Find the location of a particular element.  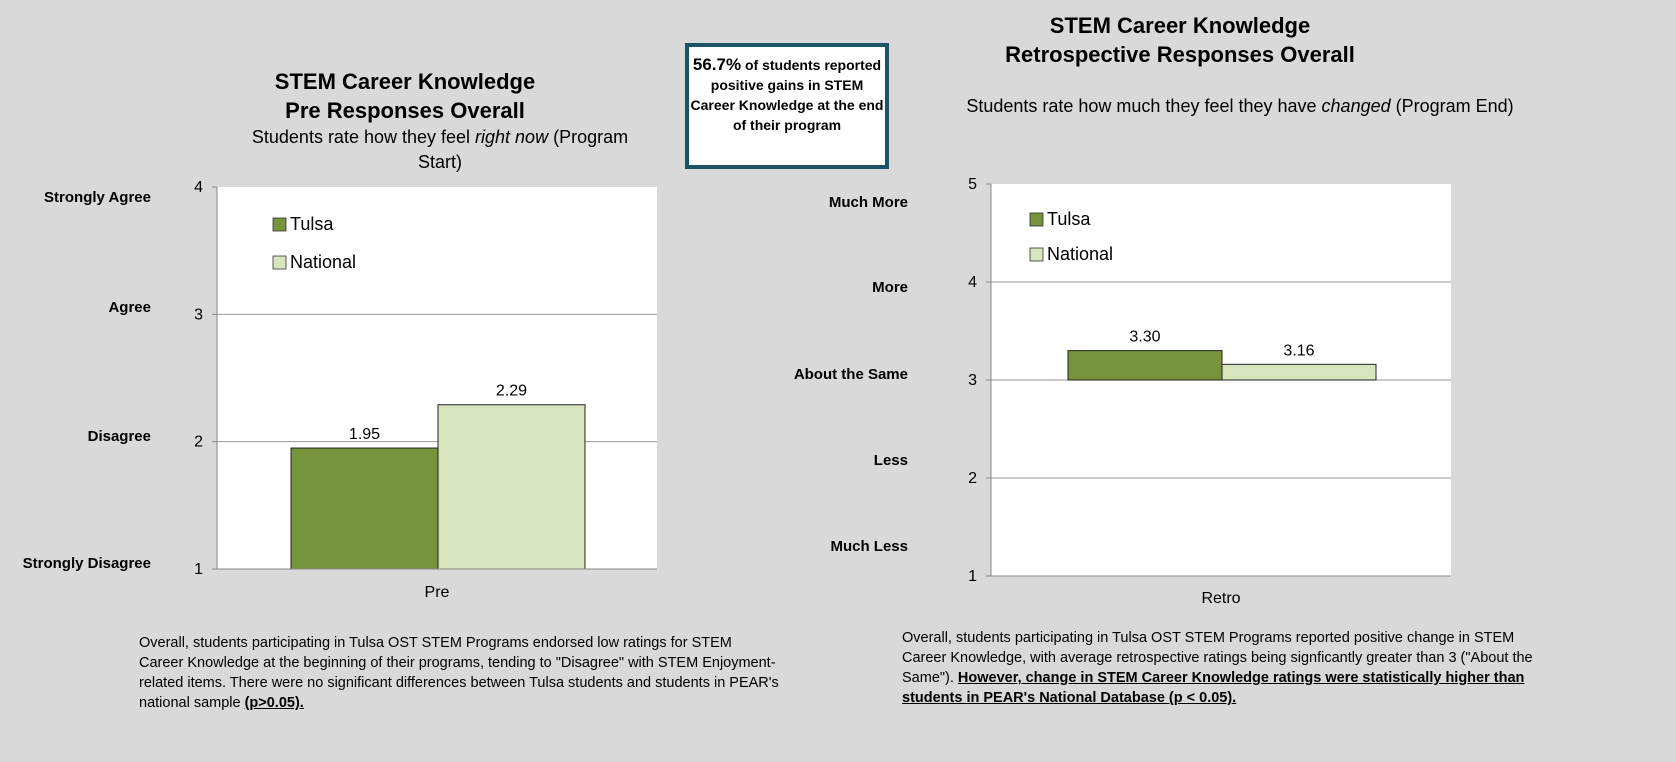

right-title-line2: Retrospective Responses Overall is located at coordinates (1180, 54).